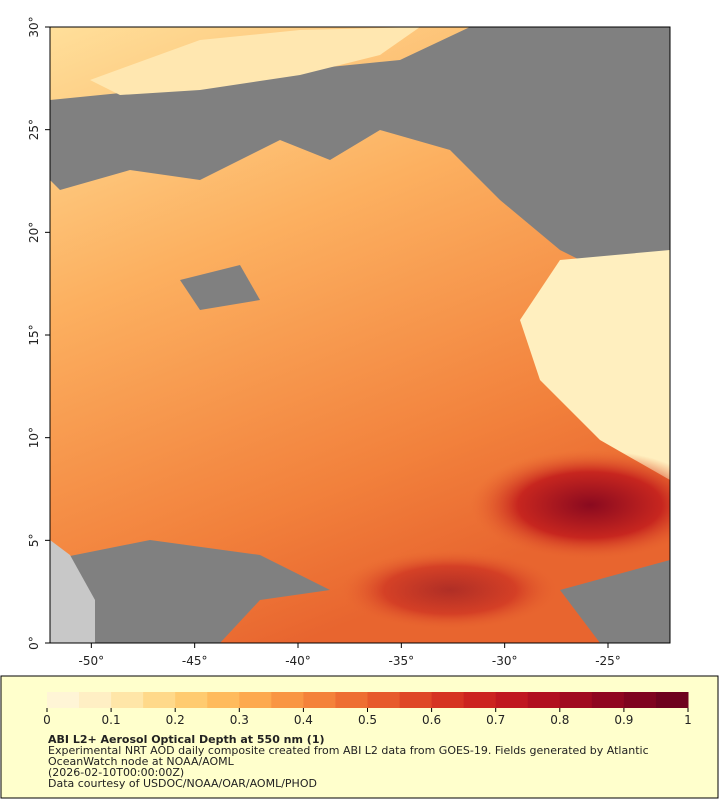  Describe the element at coordinates (34, 541) in the screenshot. I see `y-tick-label: 5°` at that location.